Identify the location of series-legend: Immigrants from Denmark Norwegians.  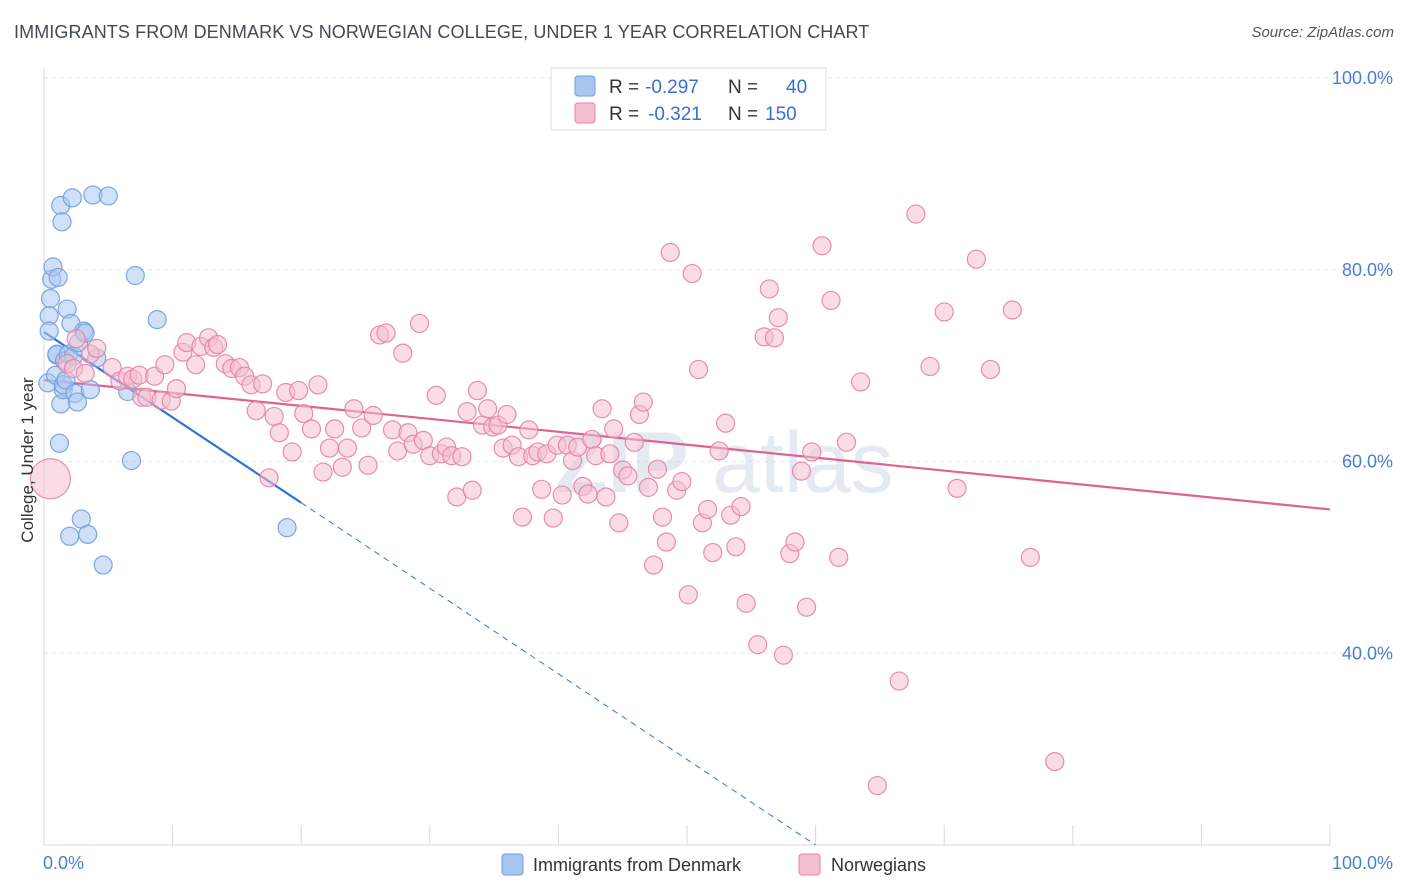
(713, 864).